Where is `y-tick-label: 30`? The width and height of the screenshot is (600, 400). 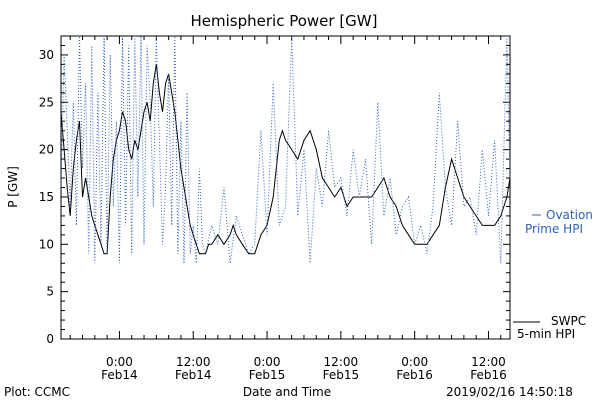 y-tick-label: 30 is located at coordinates (46, 55).